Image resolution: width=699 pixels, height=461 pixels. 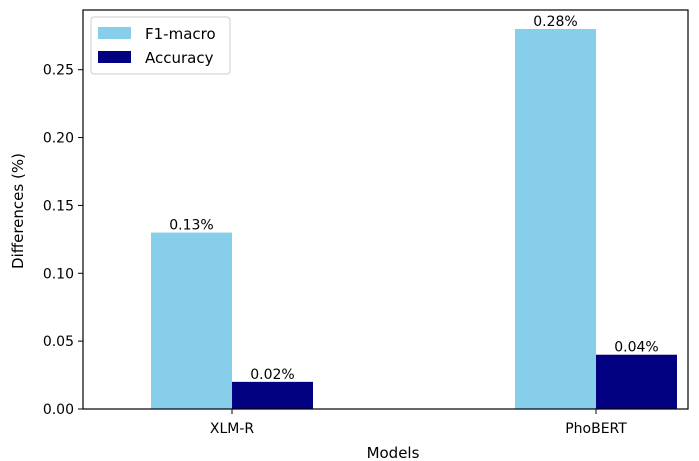 What do you see at coordinates (179, 58) in the screenshot?
I see `legend-label-accuracy: Accuracy` at bounding box center [179, 58].